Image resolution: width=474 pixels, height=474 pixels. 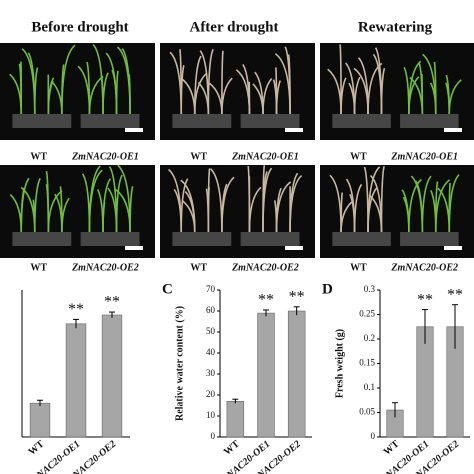 What do you see at coordinates (167, 289) in the screenshot?
I see `panel-label: C` at bounding box center [167, 289].